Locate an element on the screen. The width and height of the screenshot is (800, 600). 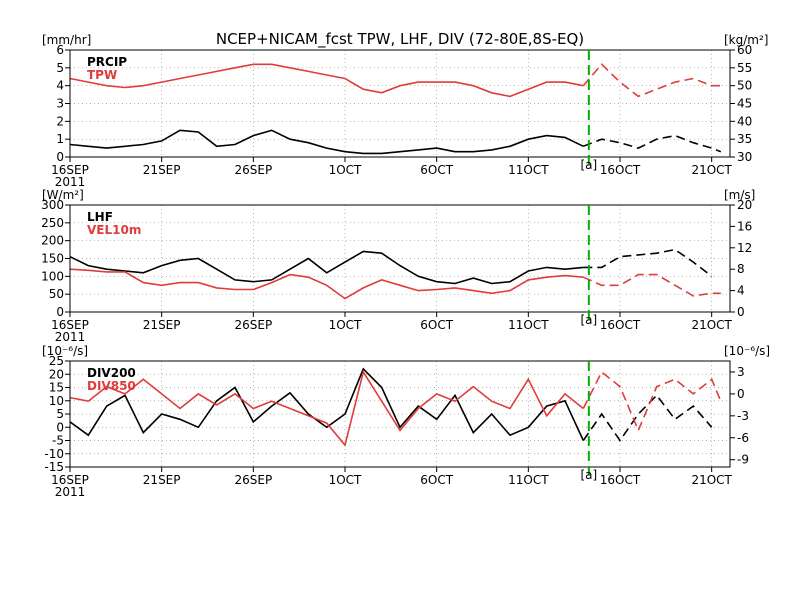
right-tick-label: 20 is located at coordinates (744, 205).